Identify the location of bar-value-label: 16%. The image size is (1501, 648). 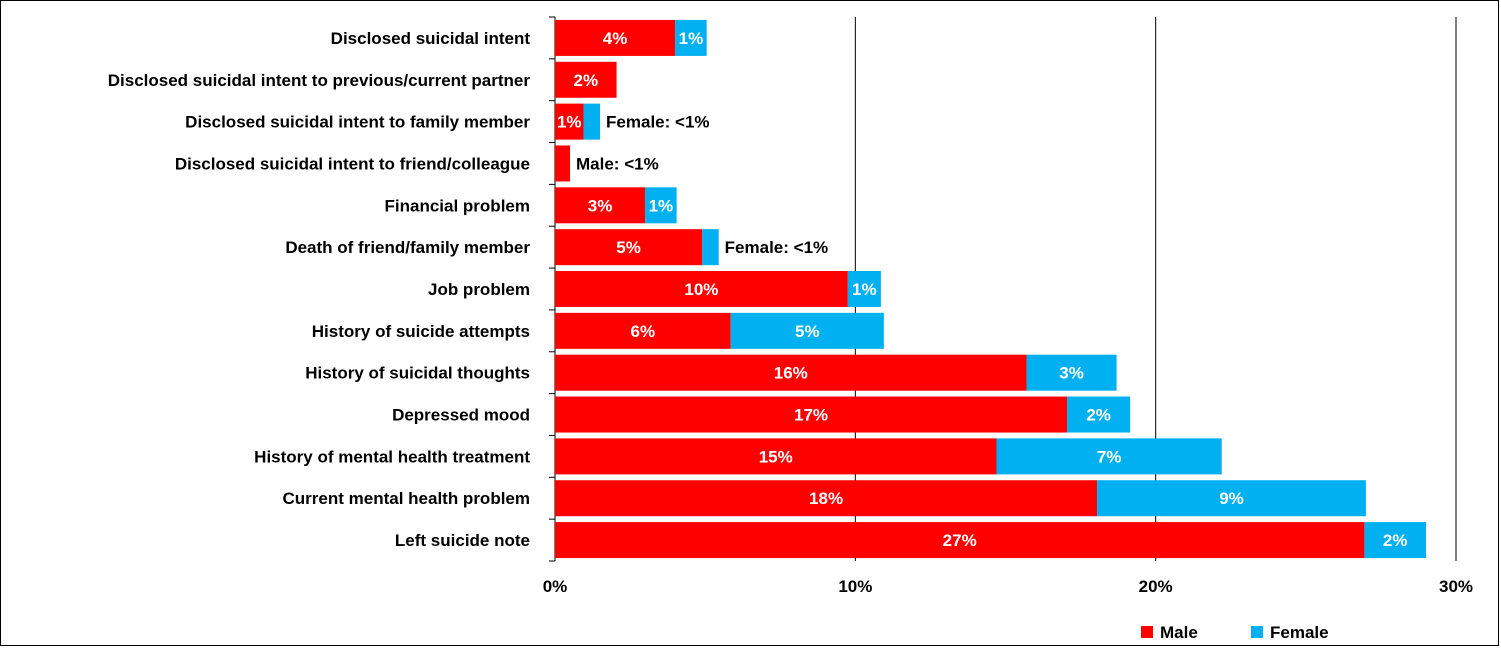
(791, 373).